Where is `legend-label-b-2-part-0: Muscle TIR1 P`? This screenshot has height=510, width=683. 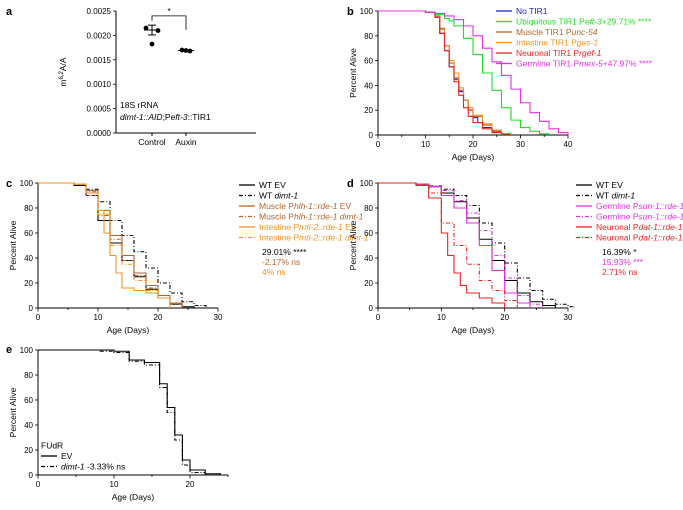
legend-label-b-2-part-0: Muscle TIR1 P is located at coordinates (544, 32).